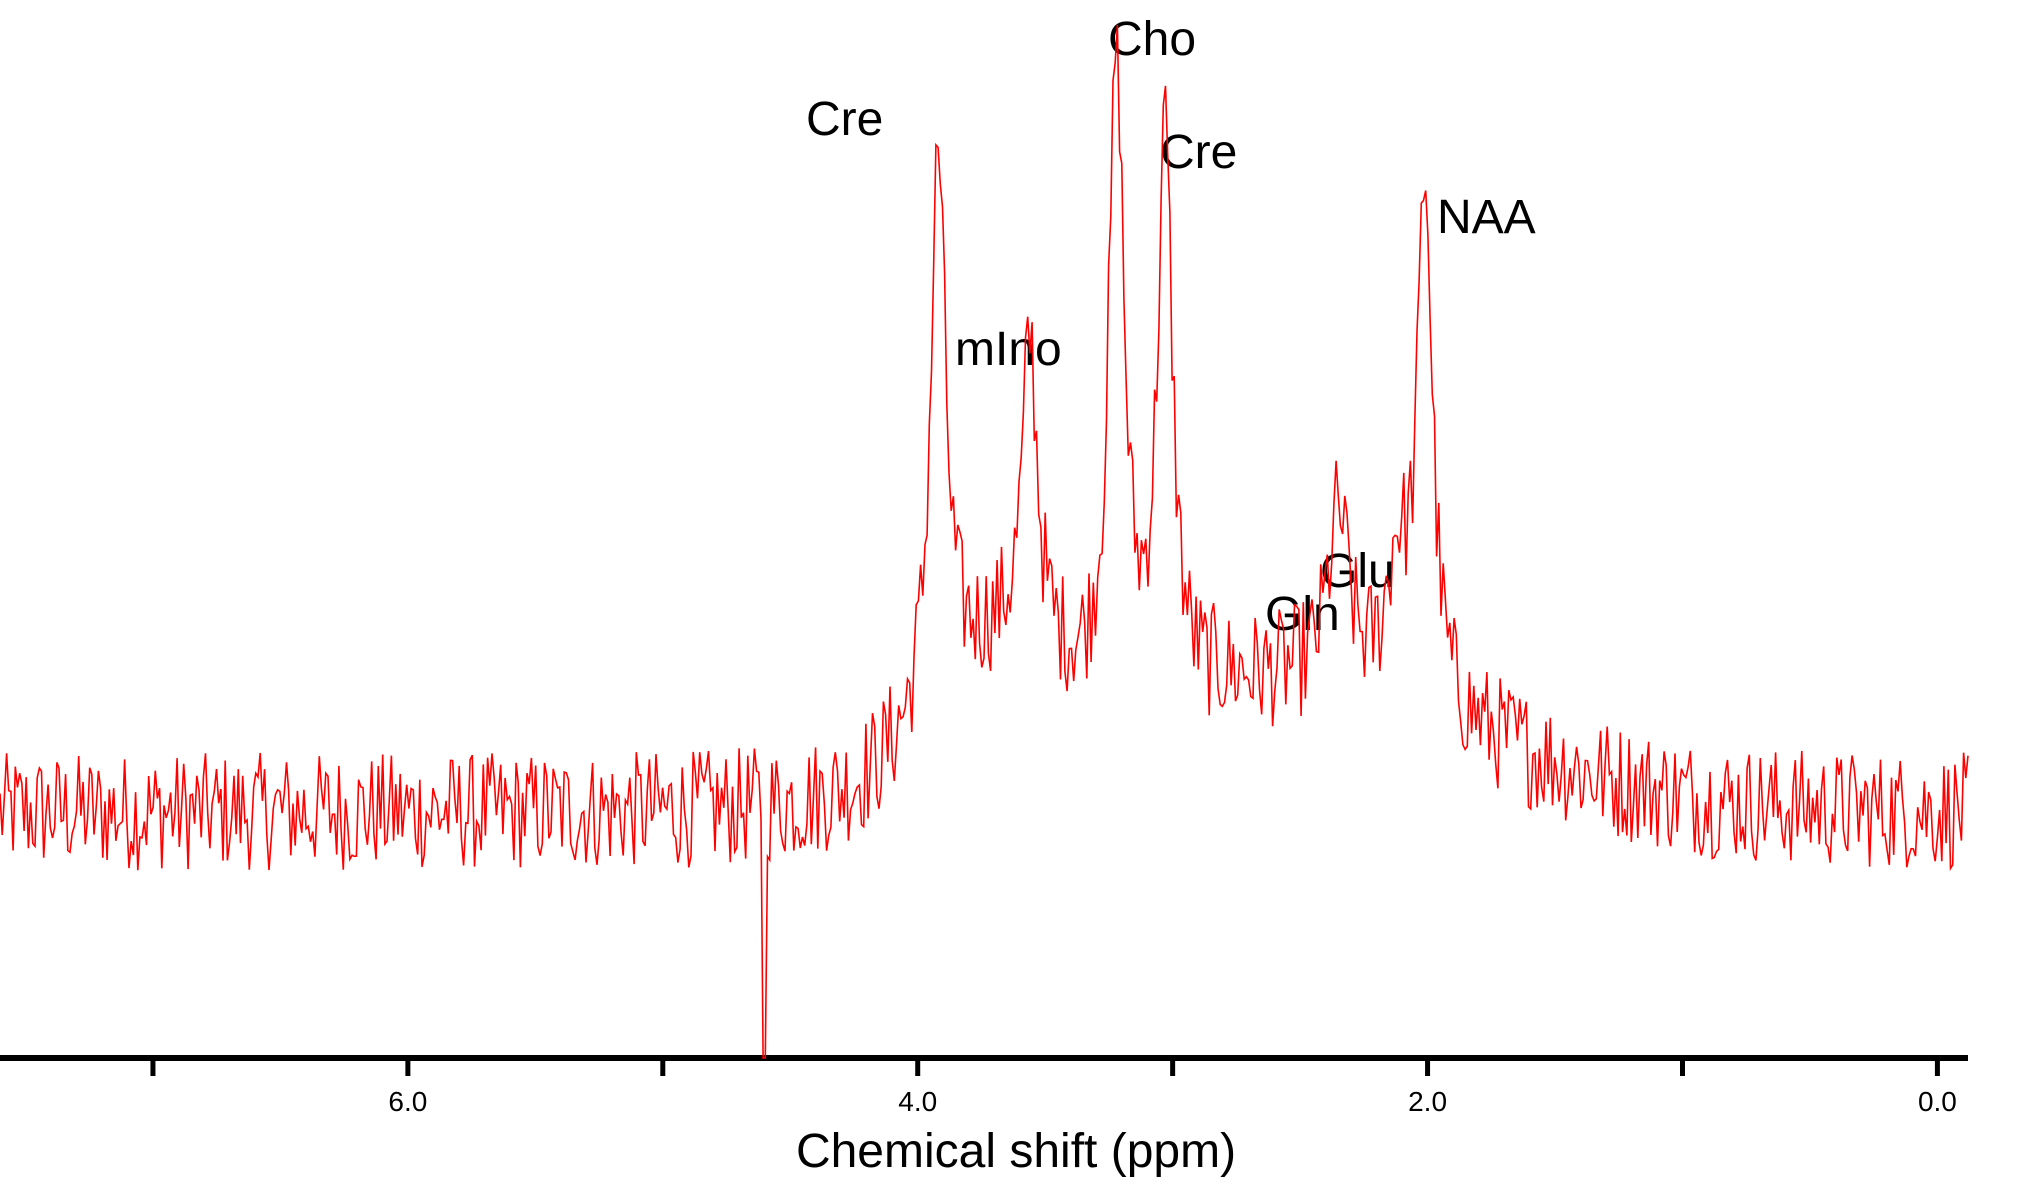 This screenshot has width=2035, height=1192. I want to click on x-axis-title: Chemical shift (ppm), so click(1016, 1151).